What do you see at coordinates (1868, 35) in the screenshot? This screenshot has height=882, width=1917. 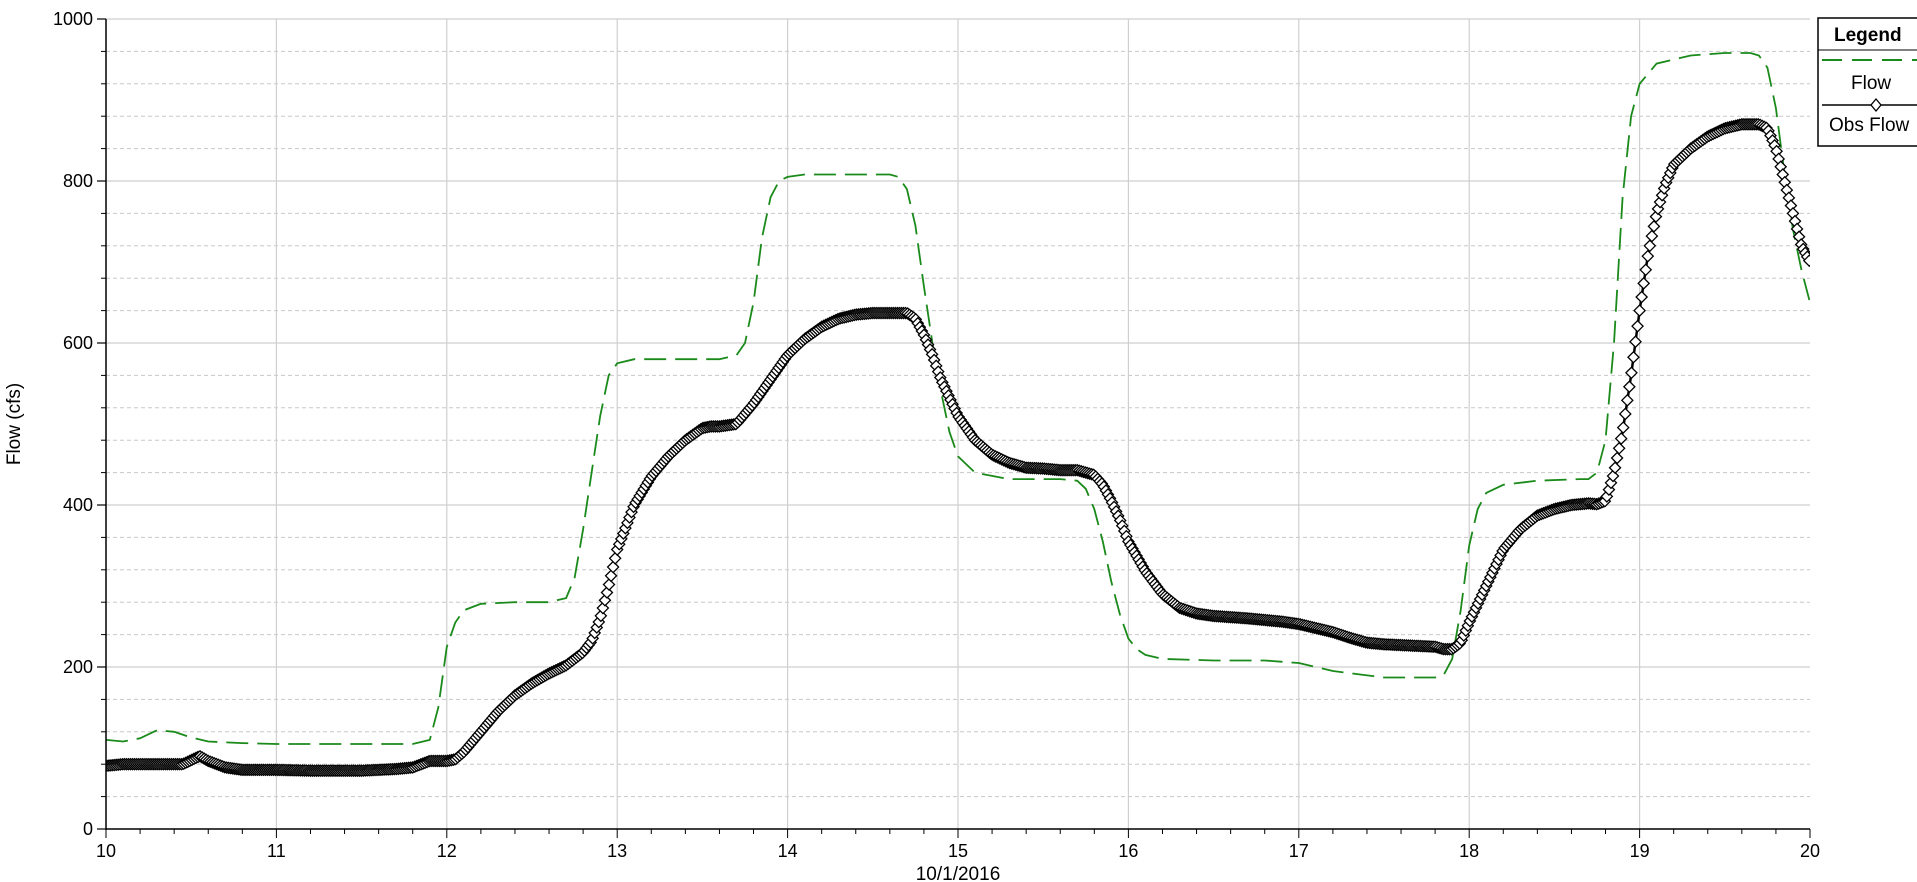 I see `legend-title: Legend` at bounding box center [1868, 35].